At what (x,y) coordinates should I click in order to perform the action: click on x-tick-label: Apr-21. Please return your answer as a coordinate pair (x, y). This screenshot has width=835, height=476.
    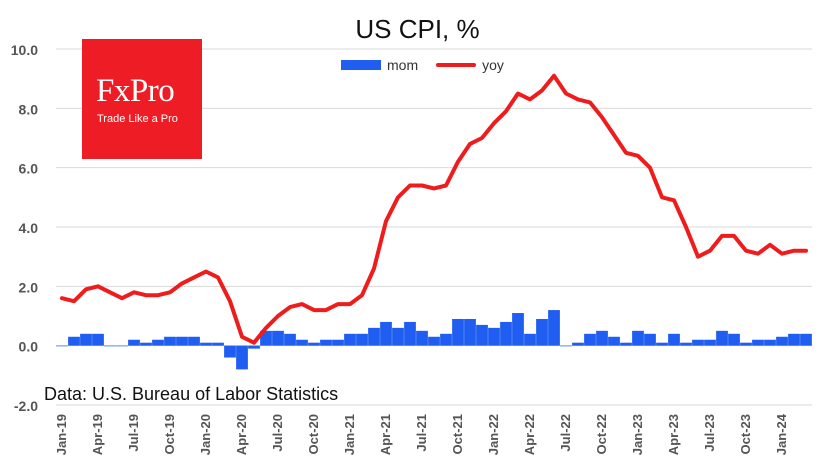
    Looking at the image, I should click on (385, 434).